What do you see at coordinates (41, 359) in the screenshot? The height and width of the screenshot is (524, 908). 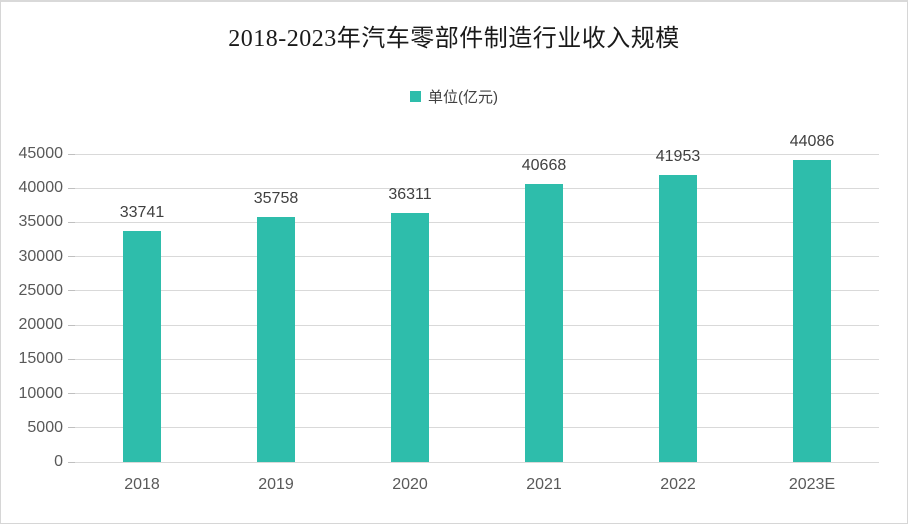 I see `y-axis-tick-label: 15000` at bounding box center [41, 359].